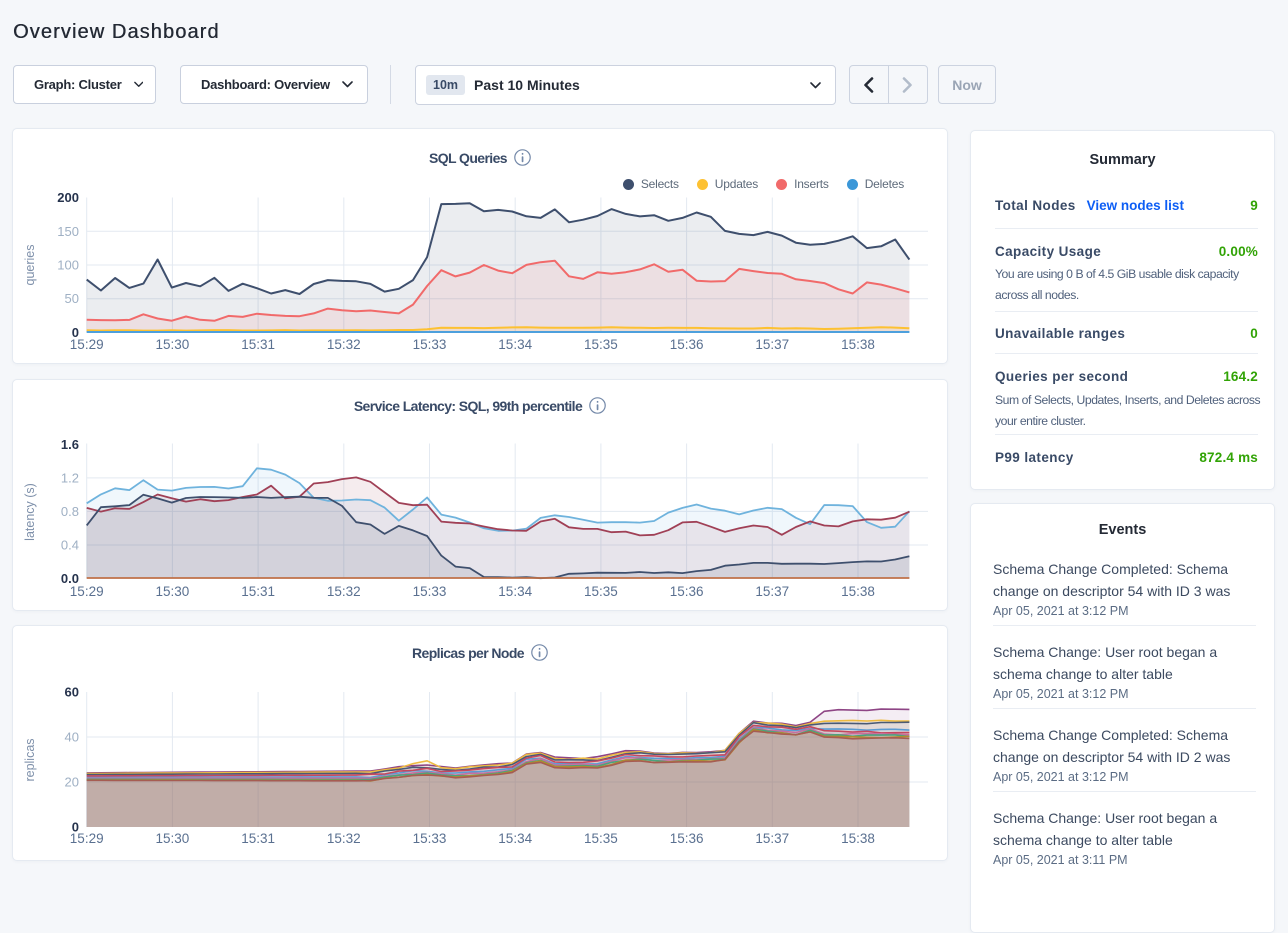  Describe the element at coordinates (70, 578) in the screenshot. I see `svg-text: 0.0` at that location.